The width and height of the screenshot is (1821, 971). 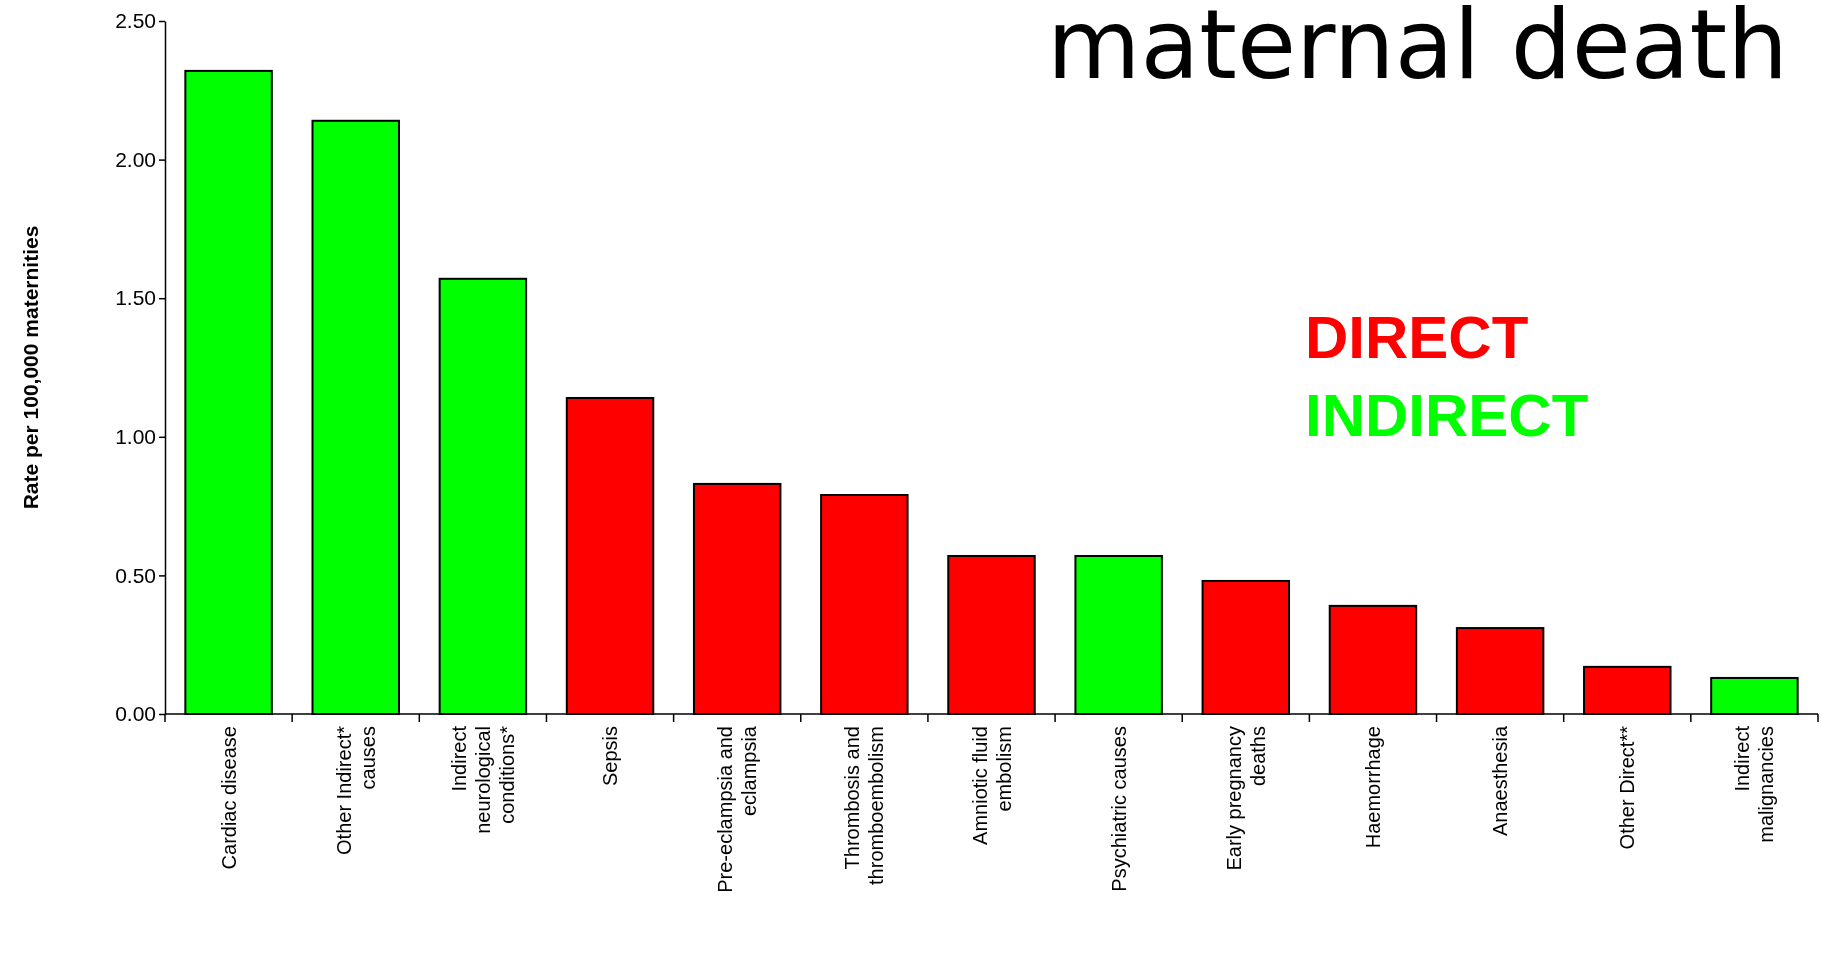 I want to click on x-tick-label: Amniotic fluid embolism, so click(x=991, y=785).